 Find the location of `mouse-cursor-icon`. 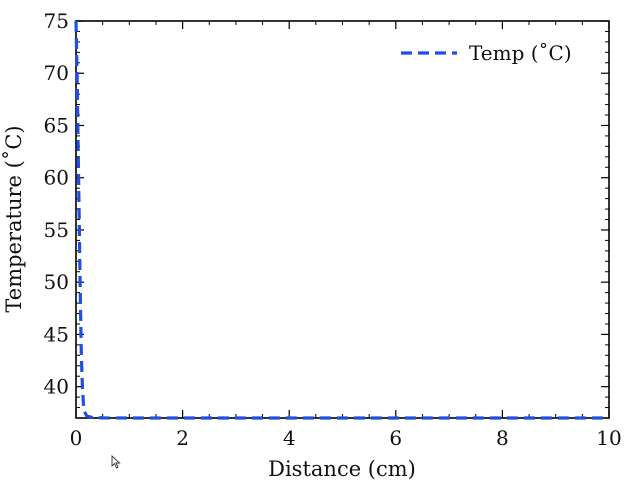

mouse-cursor-icon is located at coordinates (116, 462).